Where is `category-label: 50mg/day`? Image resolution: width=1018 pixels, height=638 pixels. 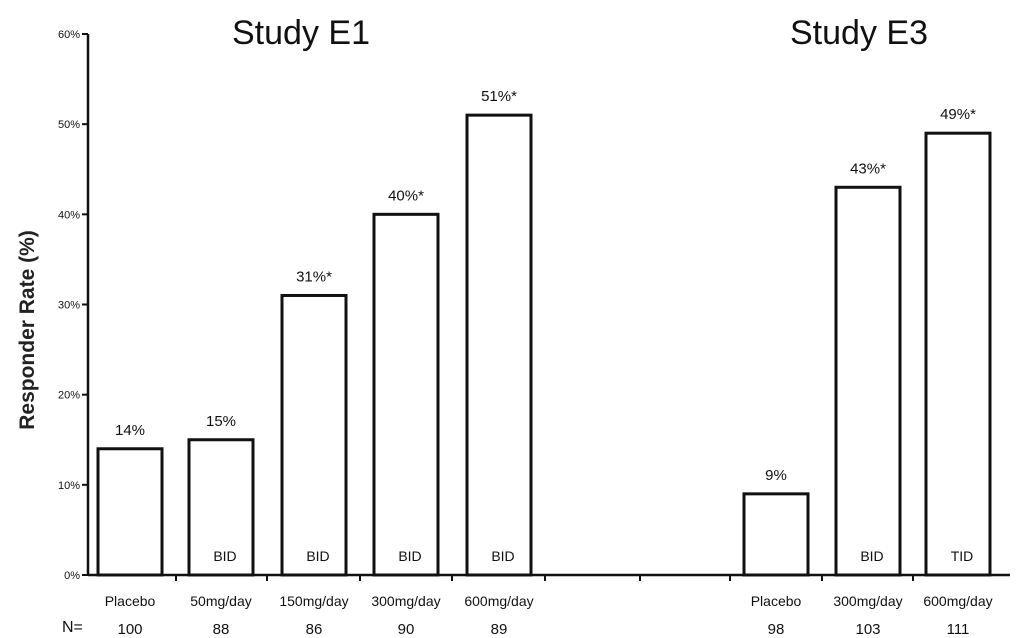
category-label: 50mg/day is located at coordinates (220, 601).